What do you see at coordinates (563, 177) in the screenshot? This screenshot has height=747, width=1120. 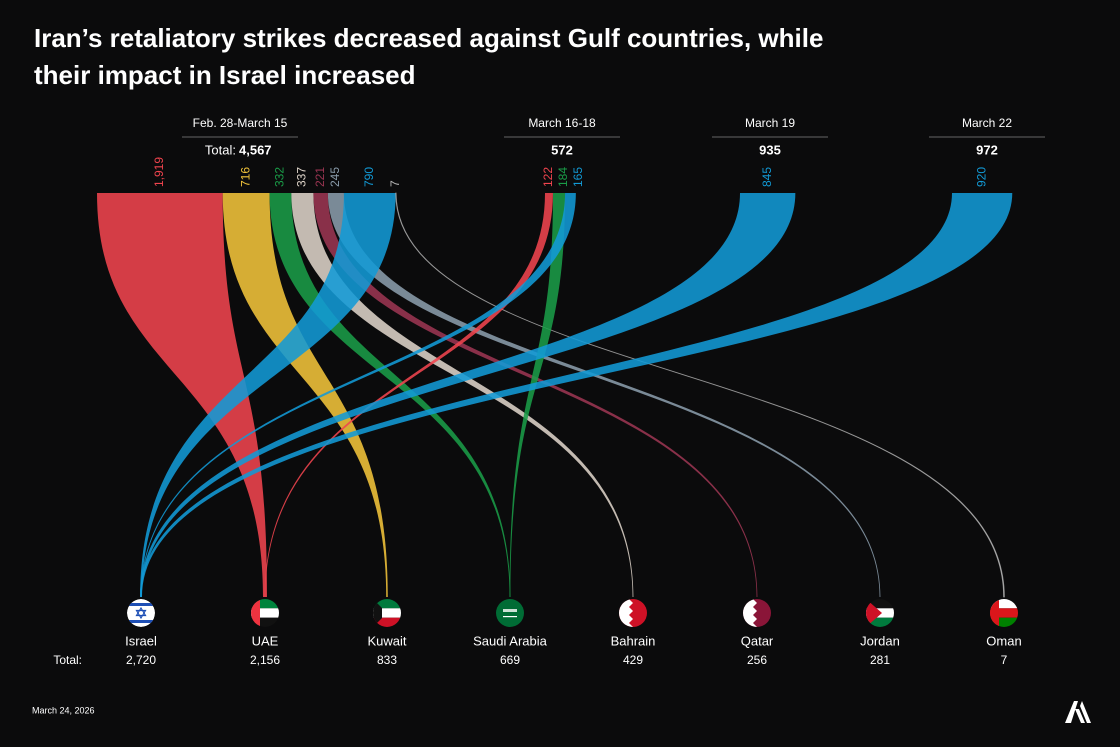 I see `value-label: 184` at bounding box center [563, 177].